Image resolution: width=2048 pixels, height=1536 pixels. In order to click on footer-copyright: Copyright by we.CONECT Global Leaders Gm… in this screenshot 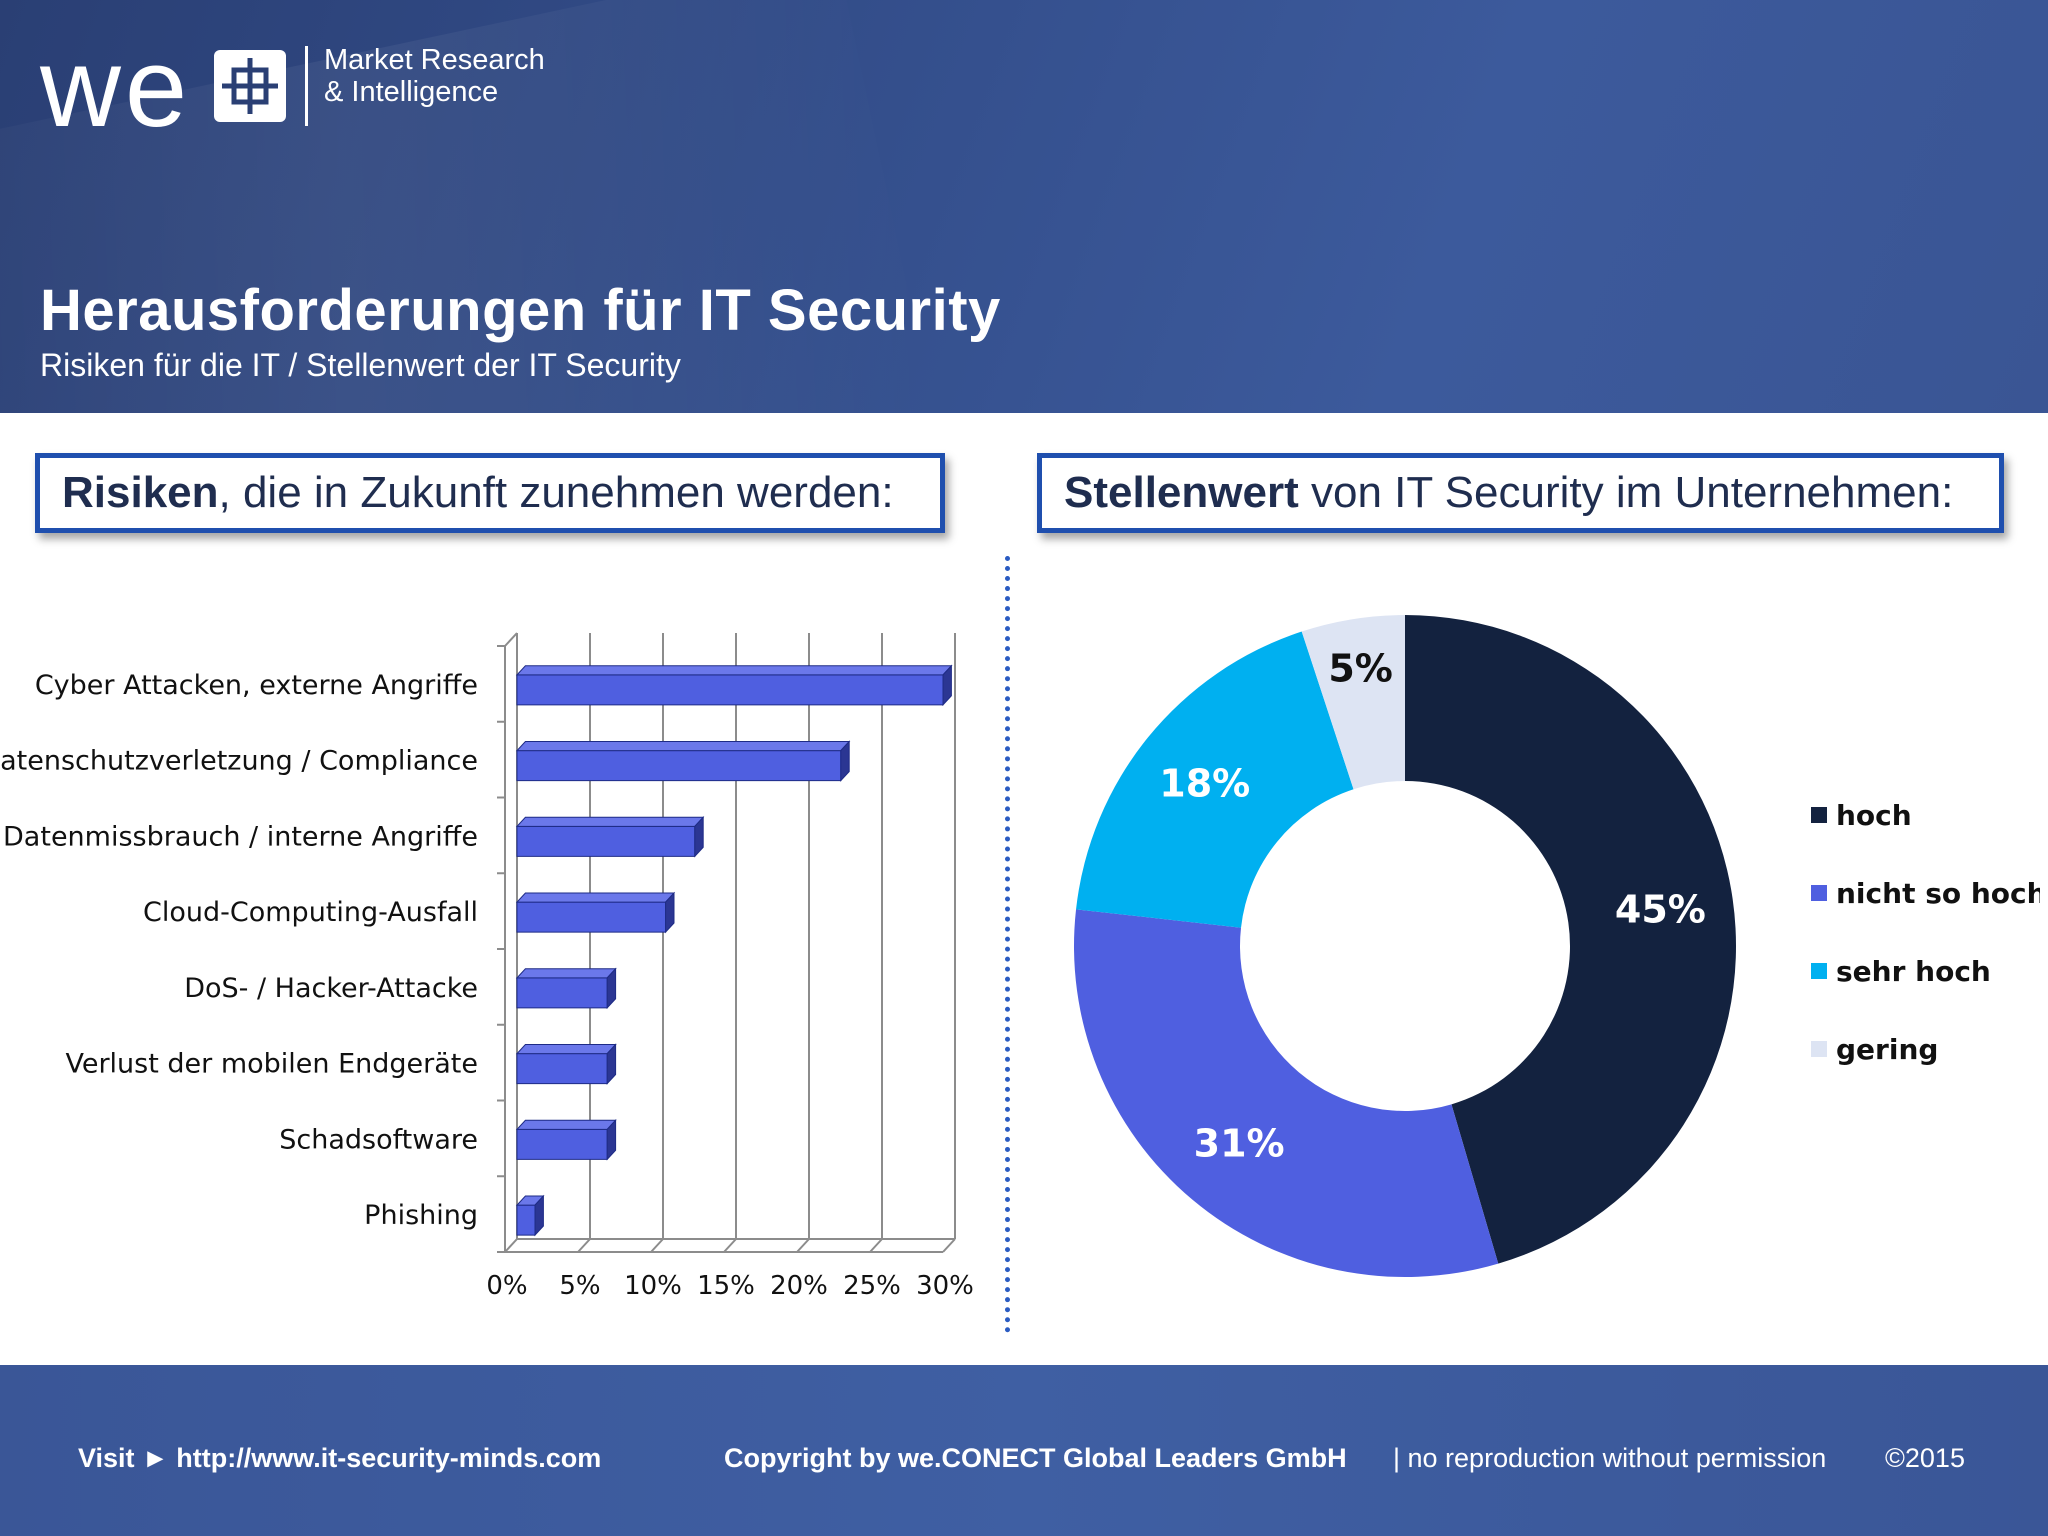, I will do `click(1035, 1458)`.